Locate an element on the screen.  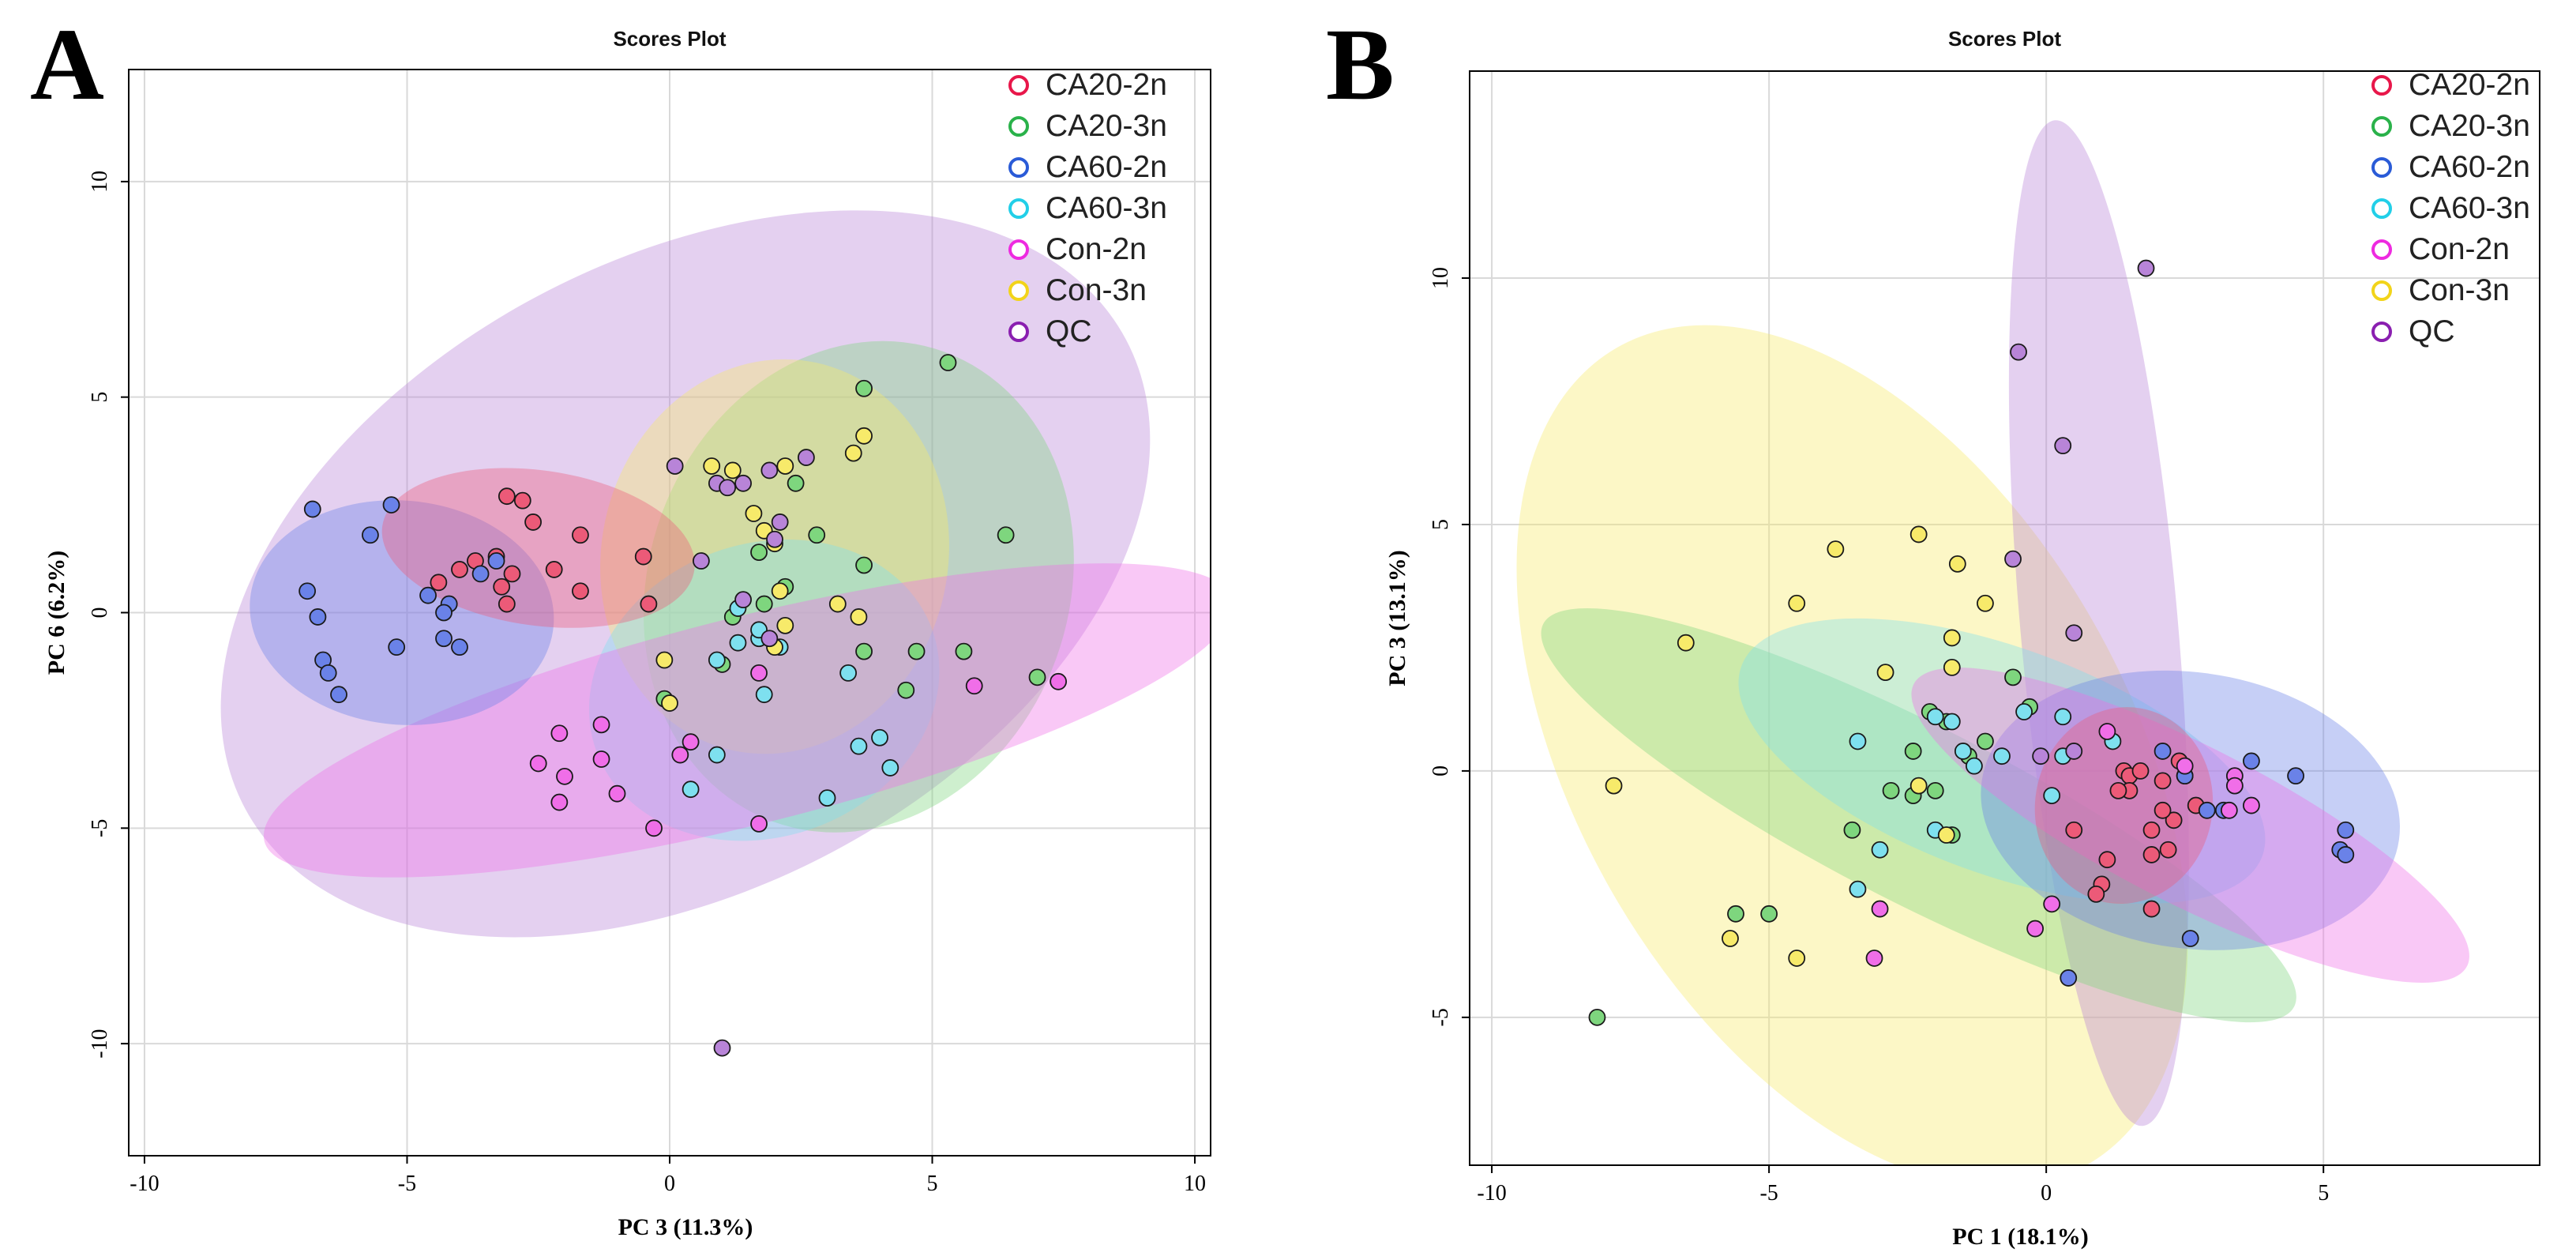
y-axis-label: PC 6 (6.2%) is located at coordinates (56, 613).